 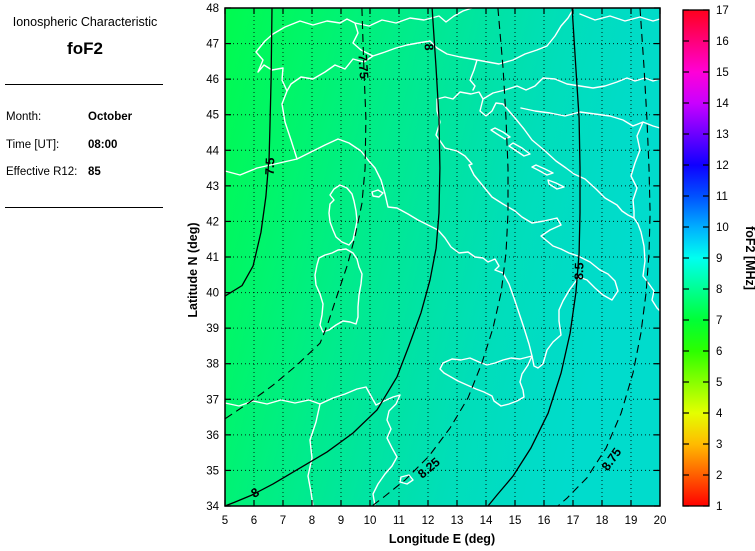 I want to click on y-tick-label: 36, so click(x=212, y=436).